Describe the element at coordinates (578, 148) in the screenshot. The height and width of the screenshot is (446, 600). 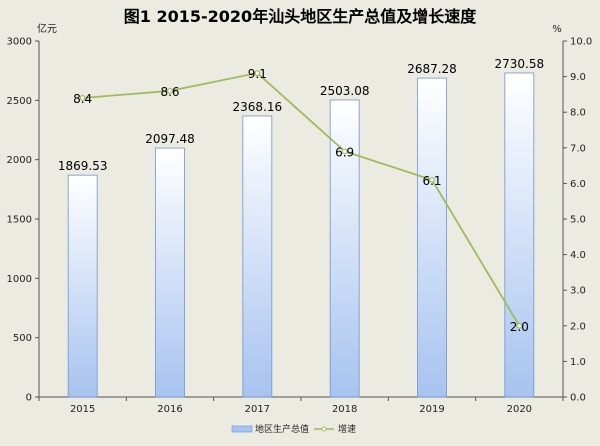
I see `right-tick-label: 7.0` at that location.